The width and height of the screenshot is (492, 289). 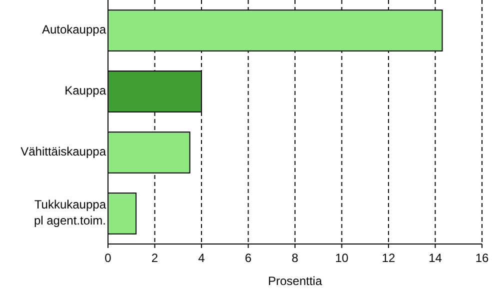 I want to click on x-tick-label: 6, so click(x=248, y=258).